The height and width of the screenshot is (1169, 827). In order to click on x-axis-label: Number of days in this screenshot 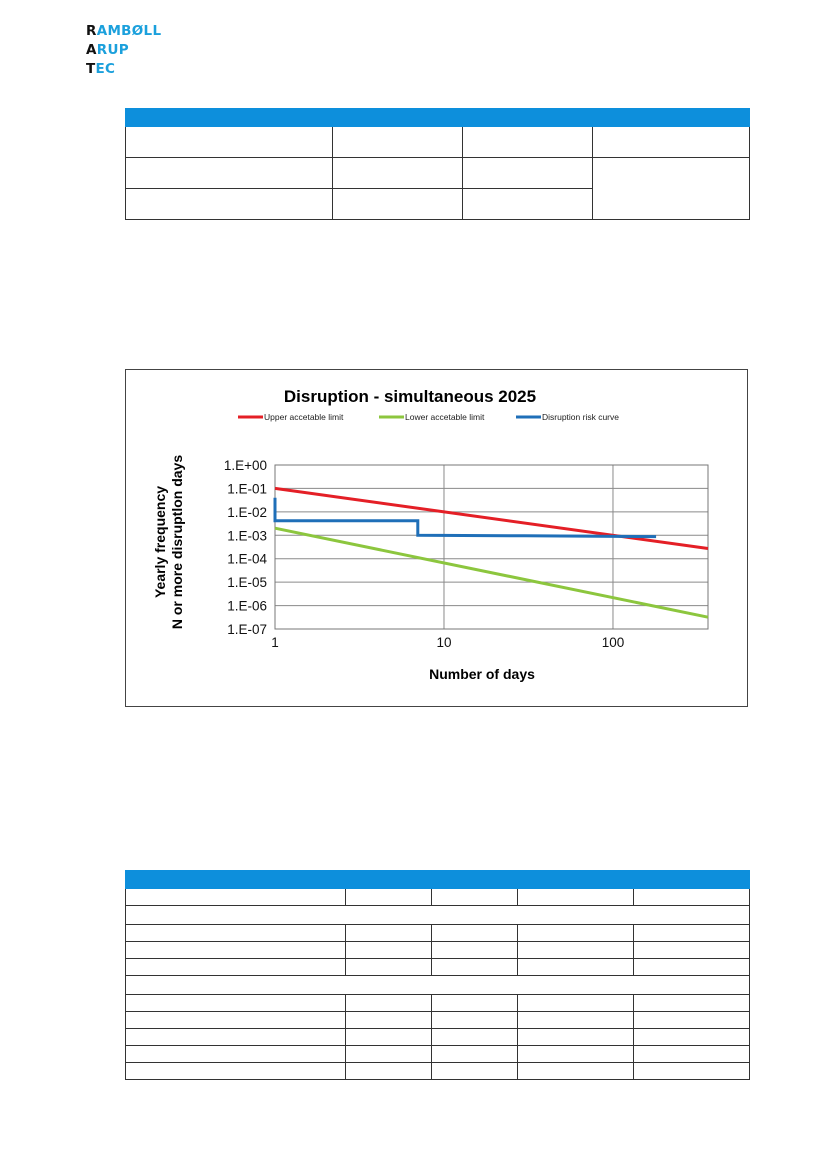, I will do `click(482, 674)`.